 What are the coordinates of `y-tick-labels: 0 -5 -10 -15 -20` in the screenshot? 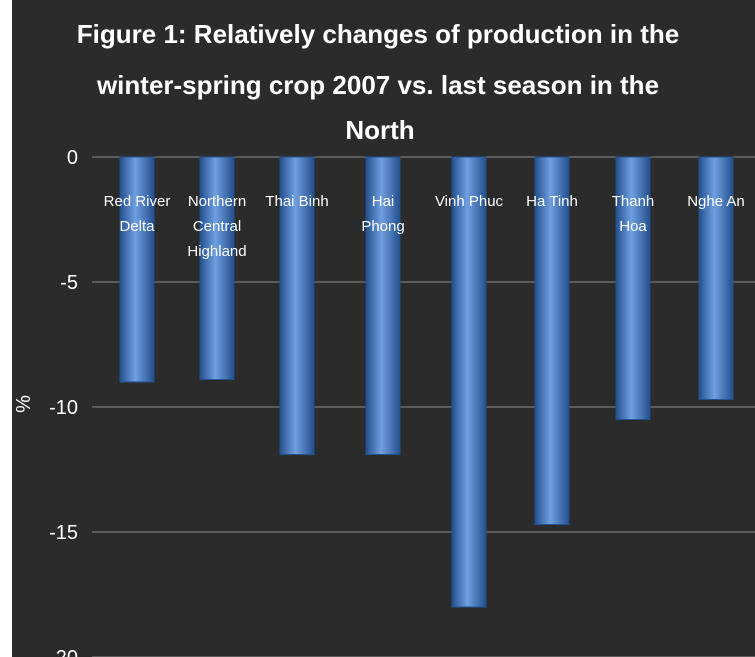 It's located at (63, 402).